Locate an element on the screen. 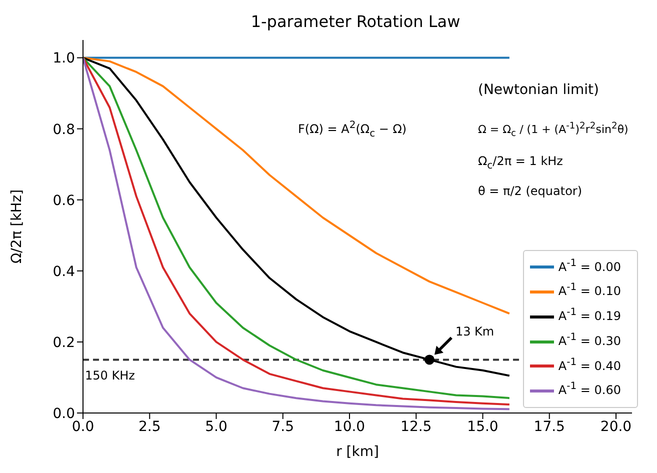 The image size is (657, 473). y-tick-label: 0.8 is located at coordinates (63, 130).